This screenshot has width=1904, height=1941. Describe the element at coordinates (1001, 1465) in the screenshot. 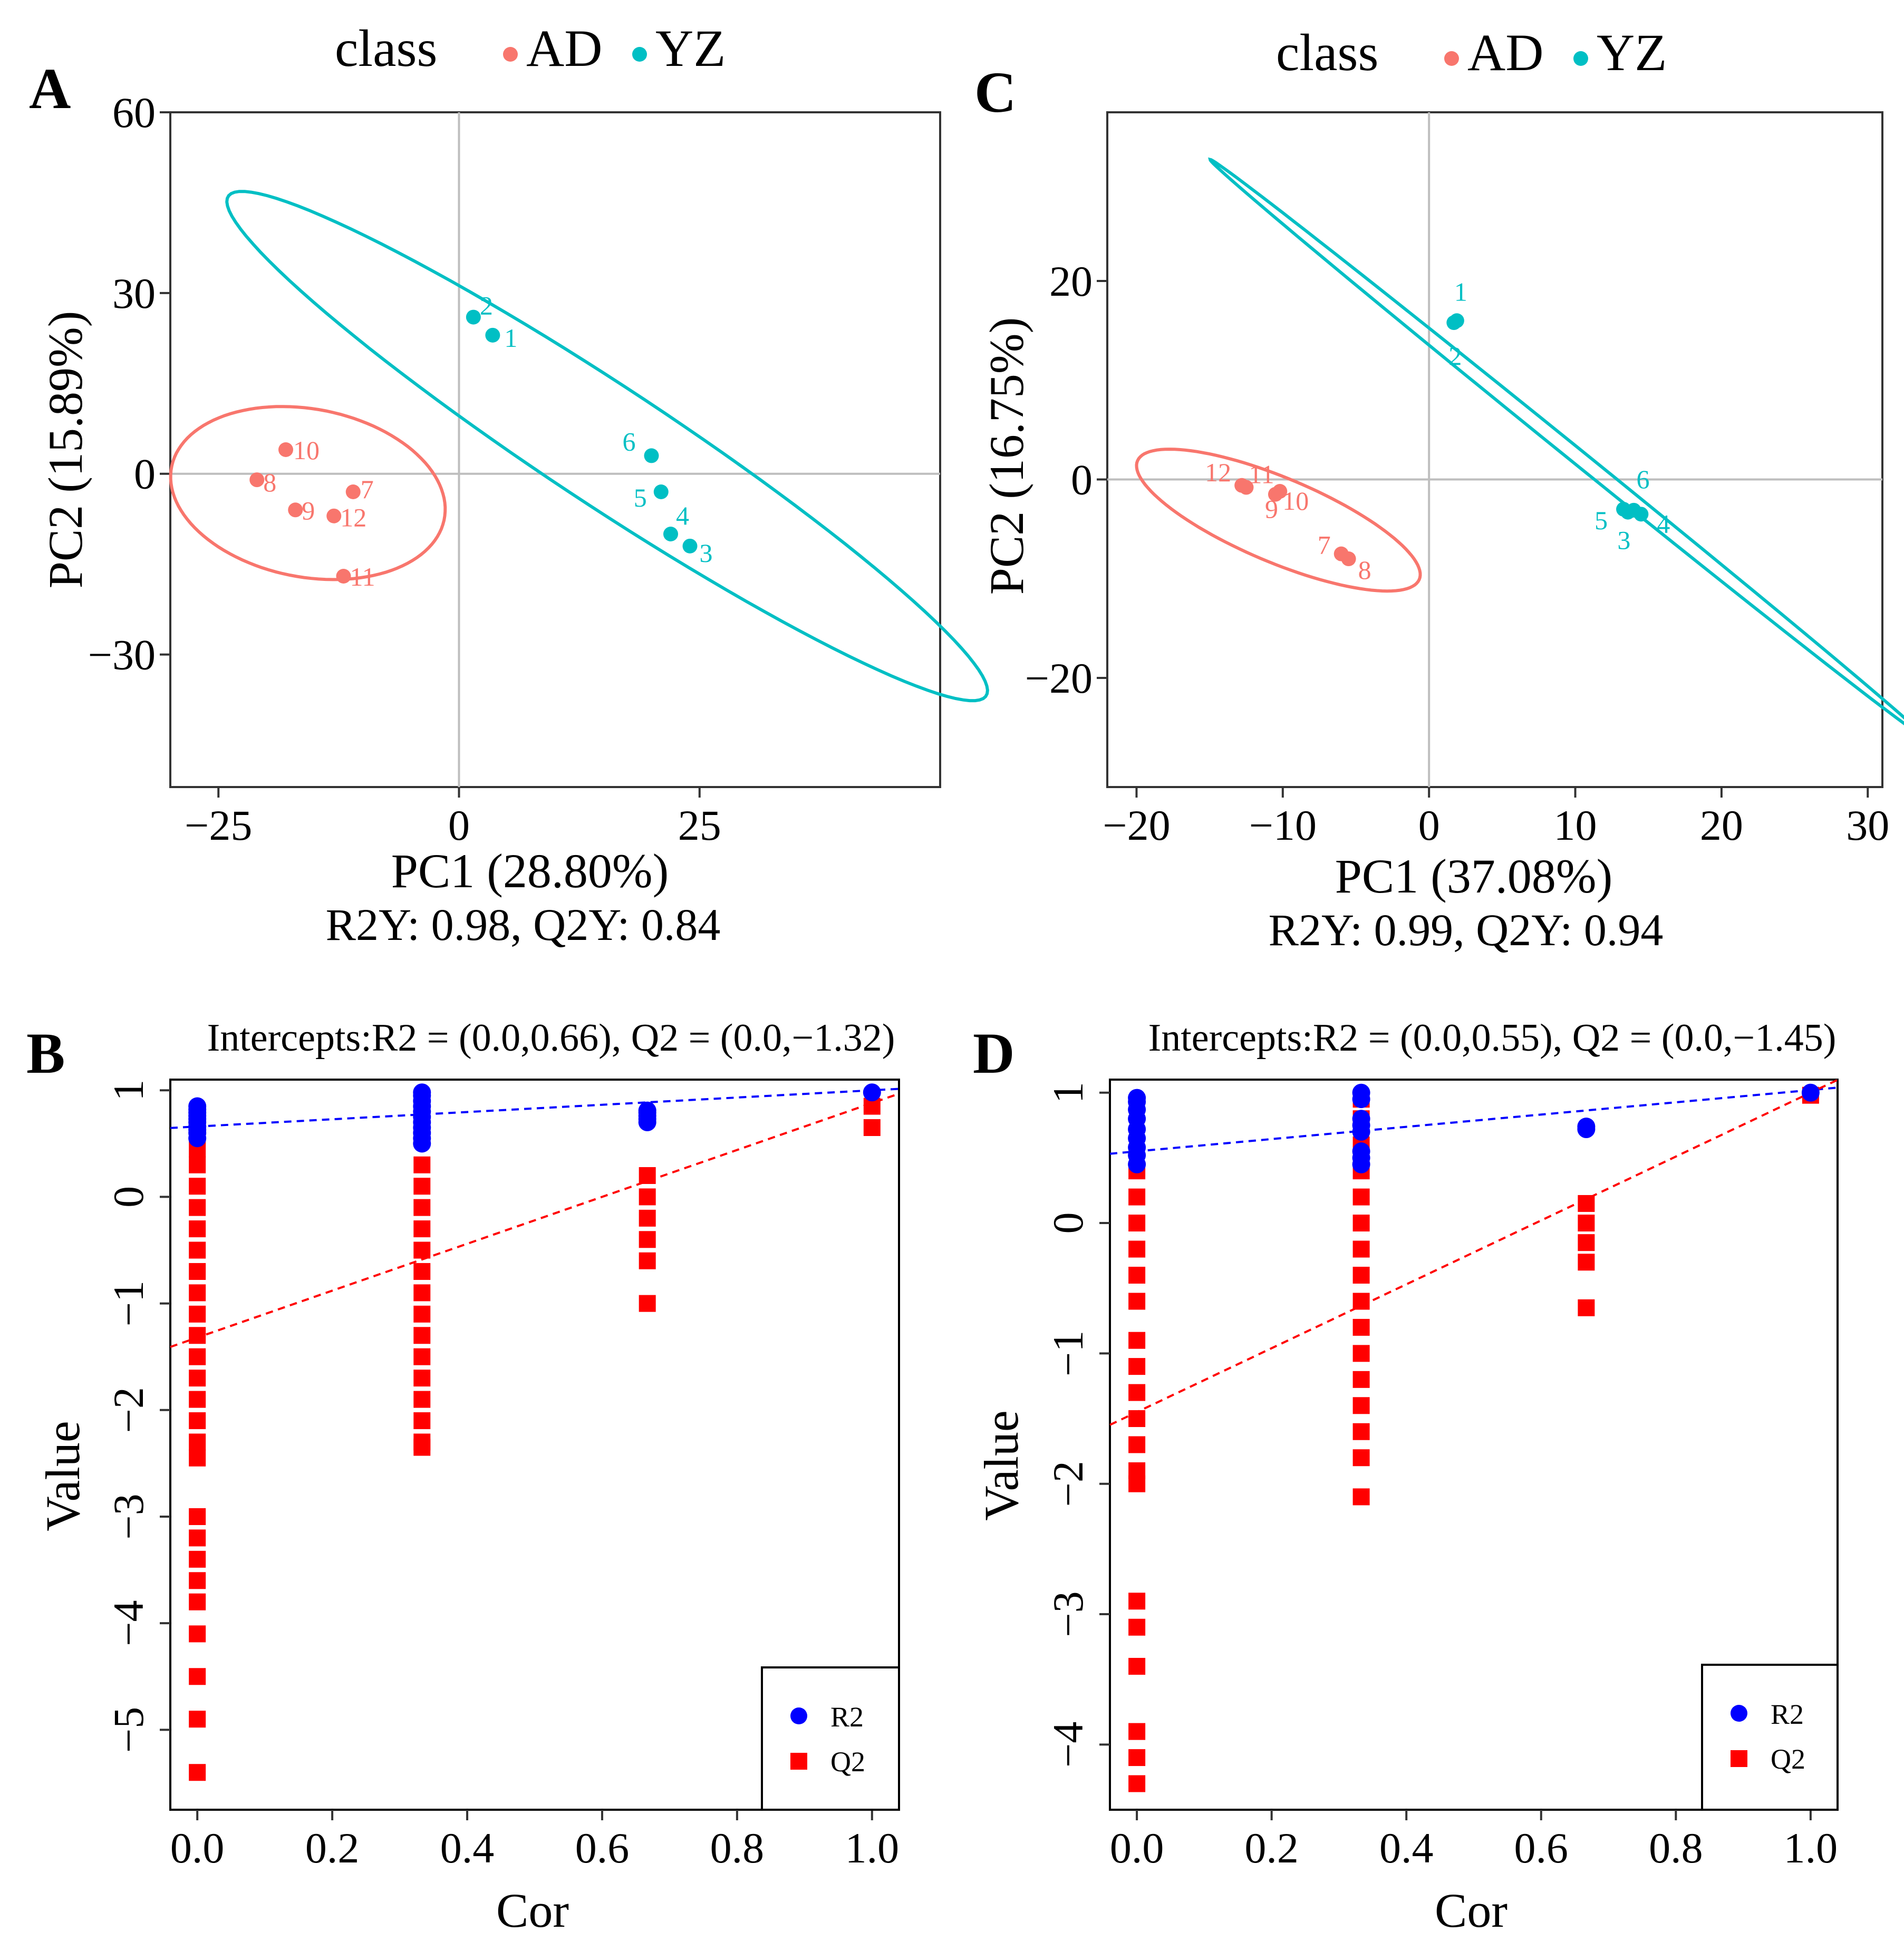

I see `y-axis-title: Value` at that location.